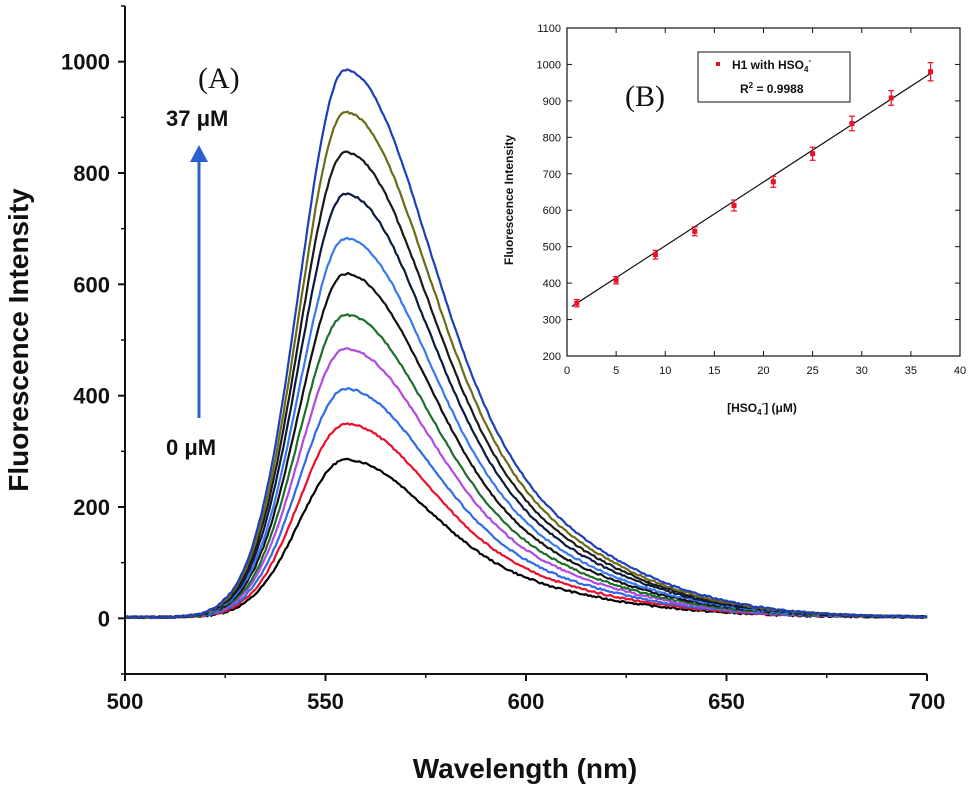 This screenshot has width=969, height=792. I want to click on inset-y-tick-label: 1000, so click(549, 65).